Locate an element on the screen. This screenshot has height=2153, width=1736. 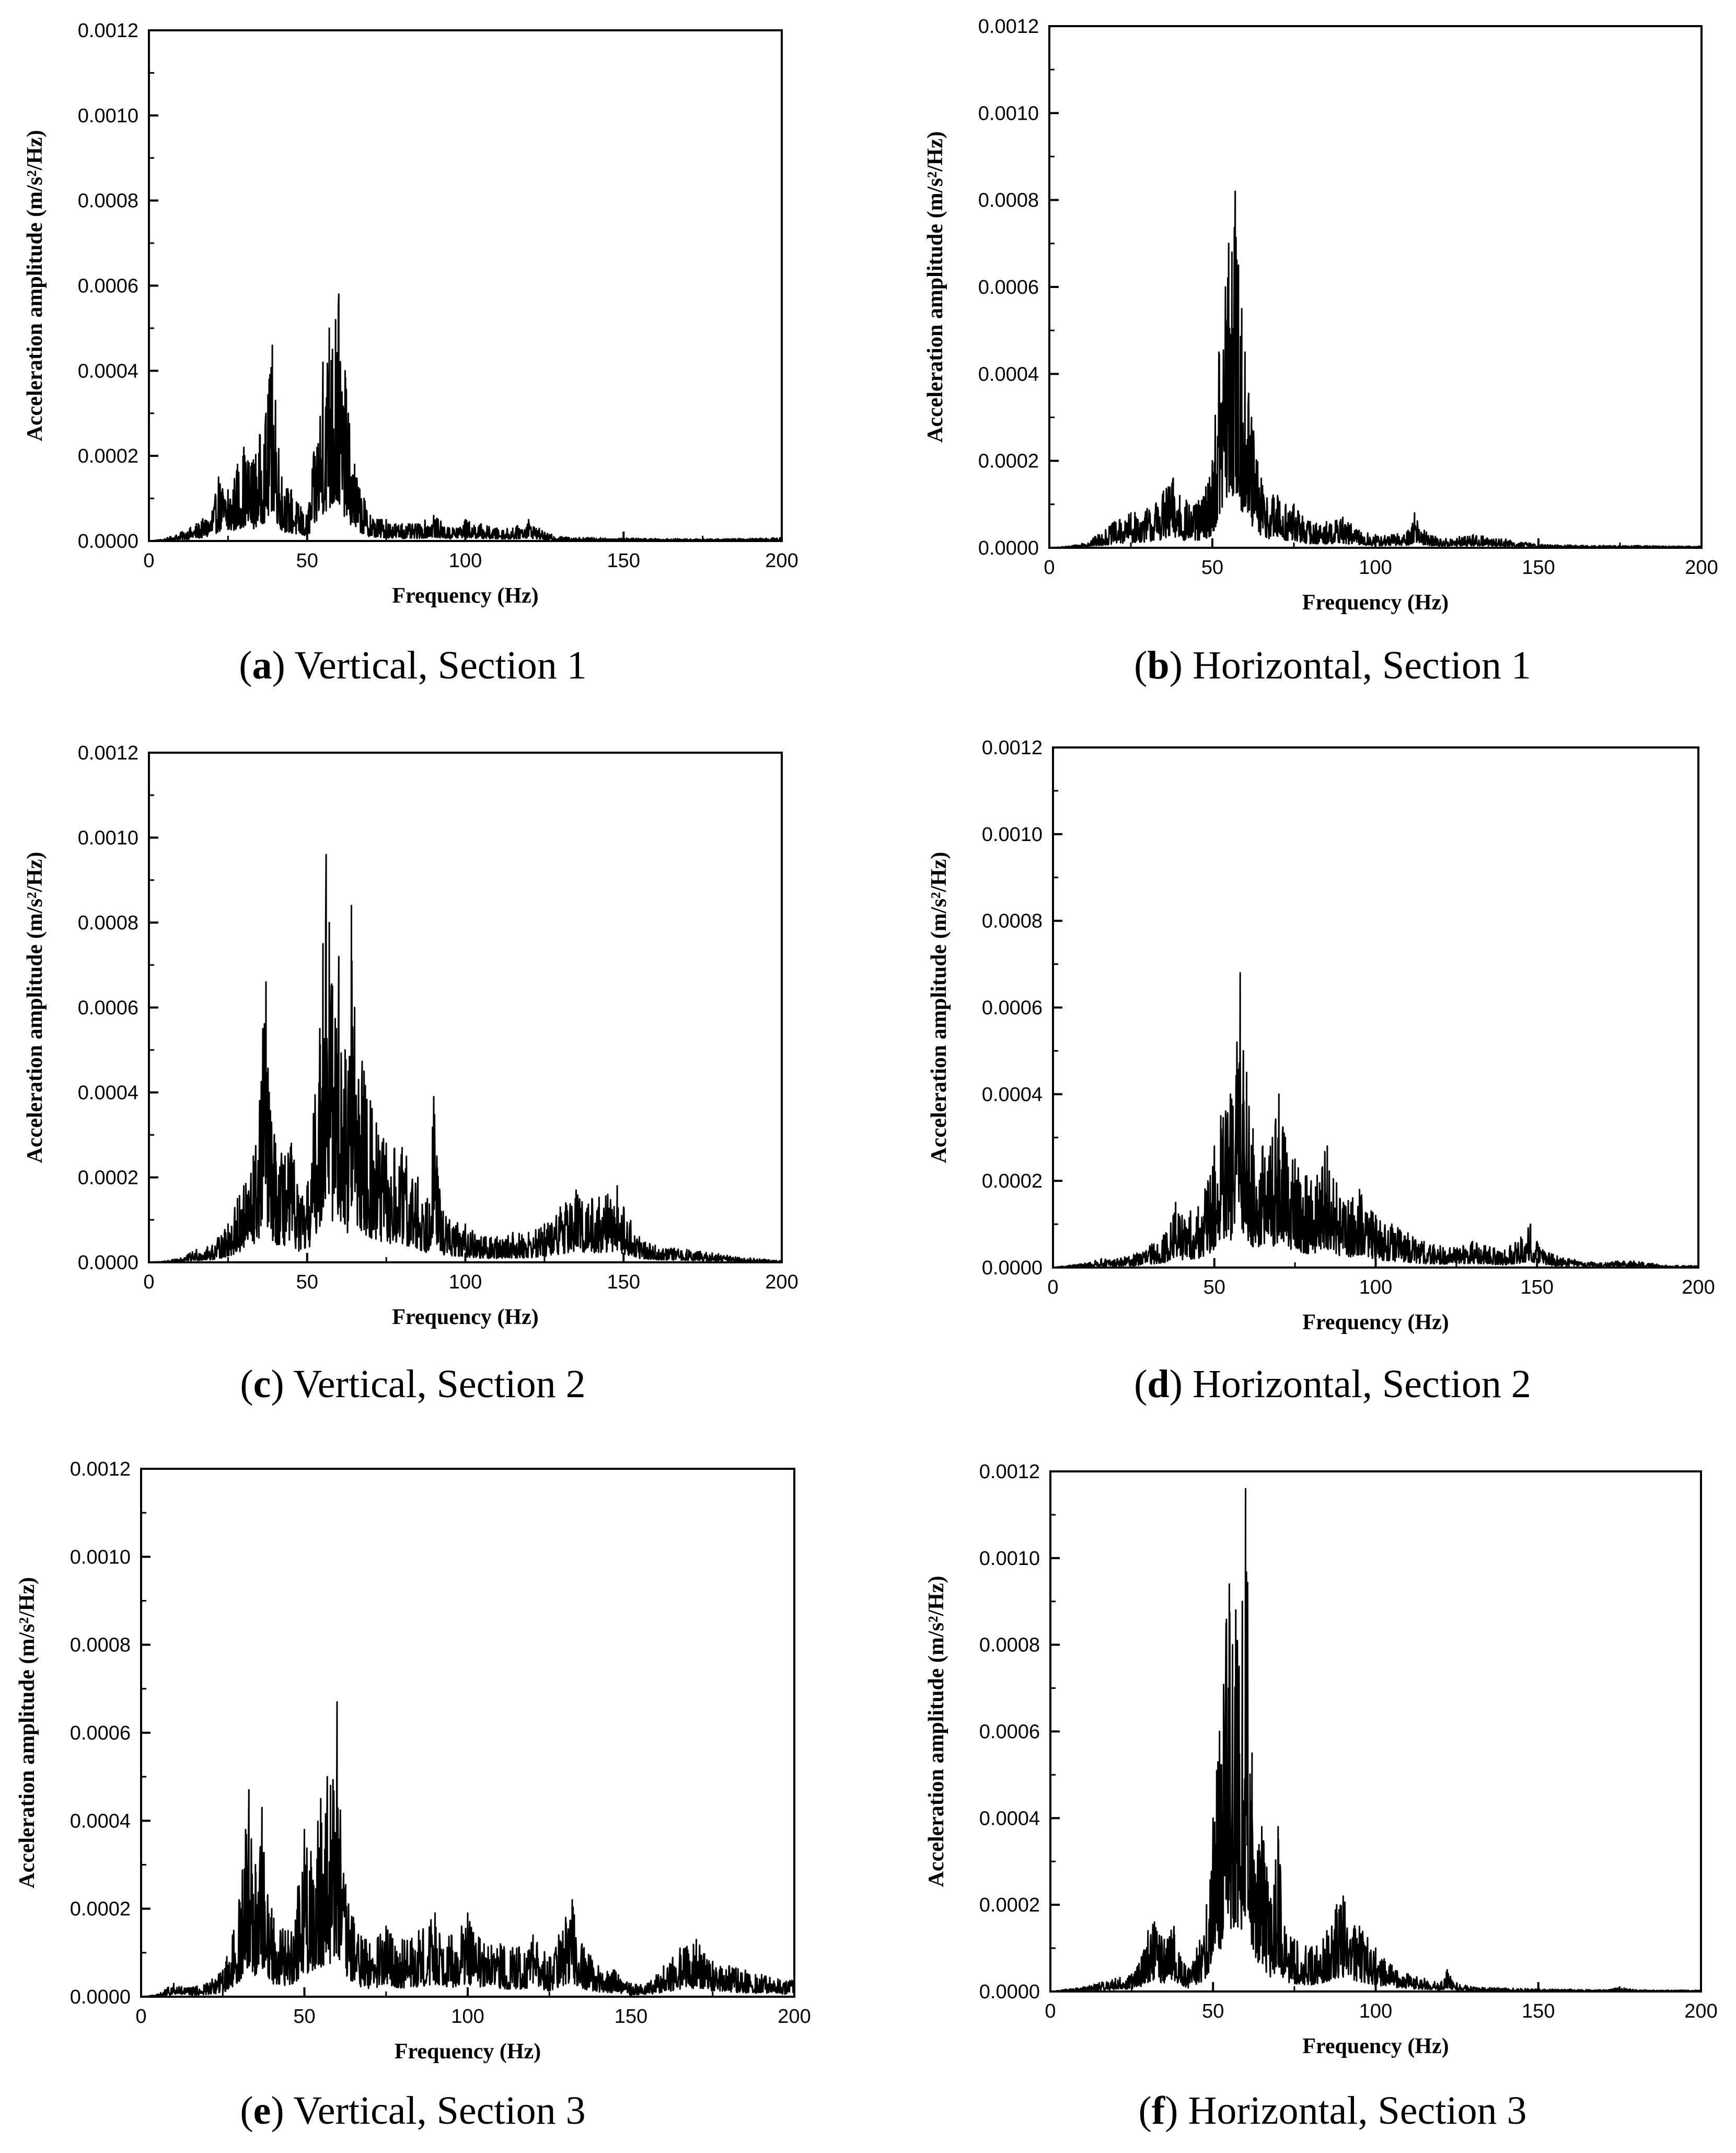
x-tick-label-c: 100 is located at coordinates (465, 1282).